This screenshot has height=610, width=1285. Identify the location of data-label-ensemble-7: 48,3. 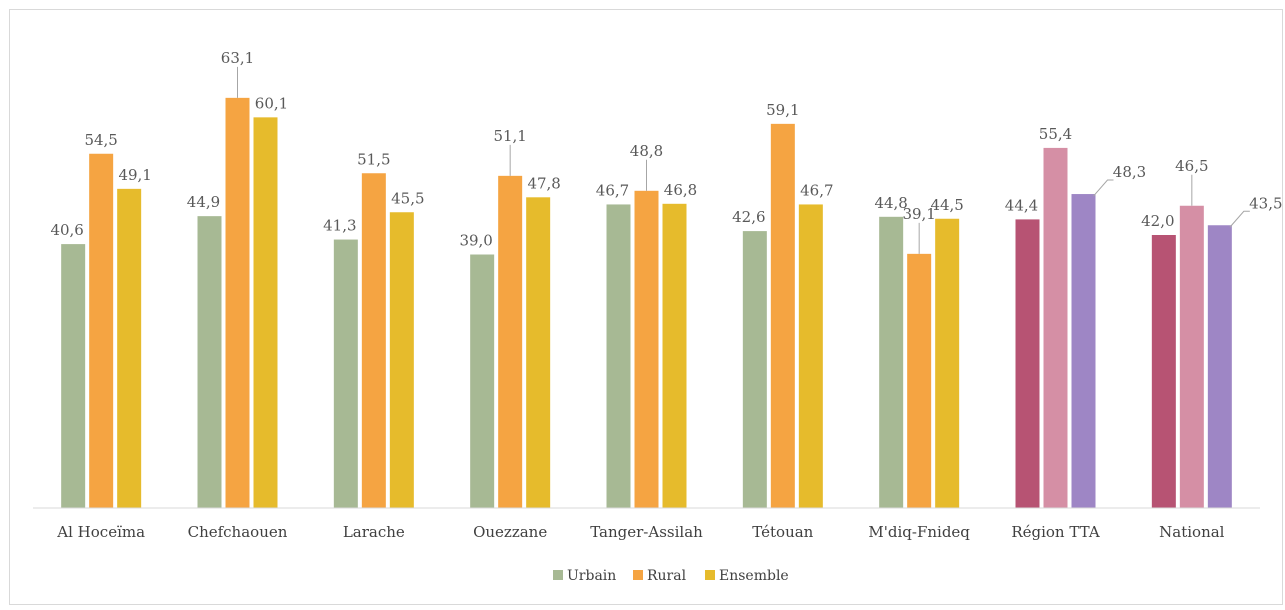
(1129, 172).